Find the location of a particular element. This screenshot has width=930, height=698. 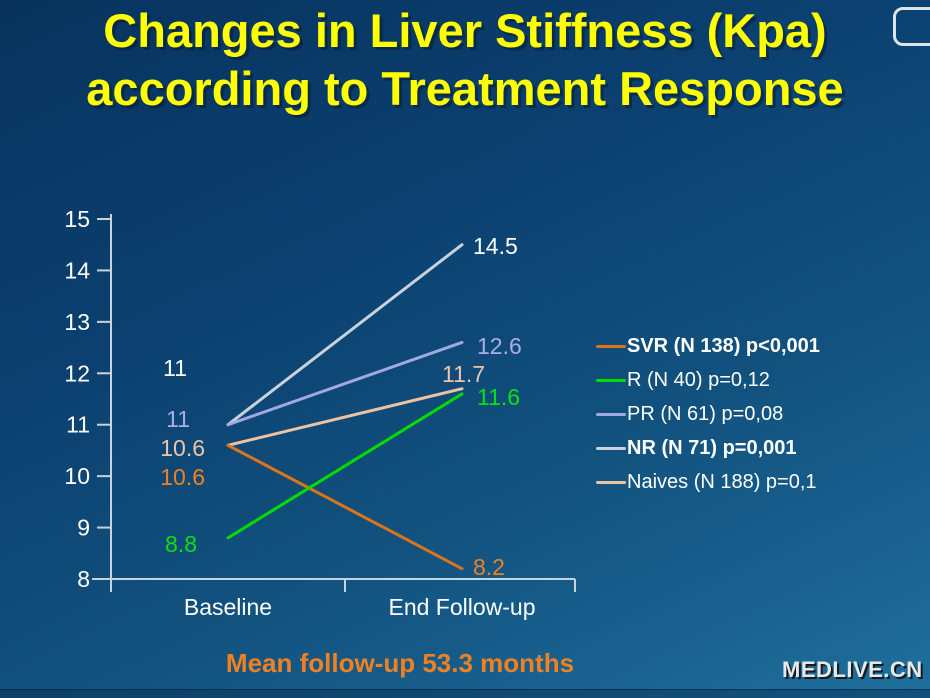

data-label: 14.5 is located at coordinates (495, 246).